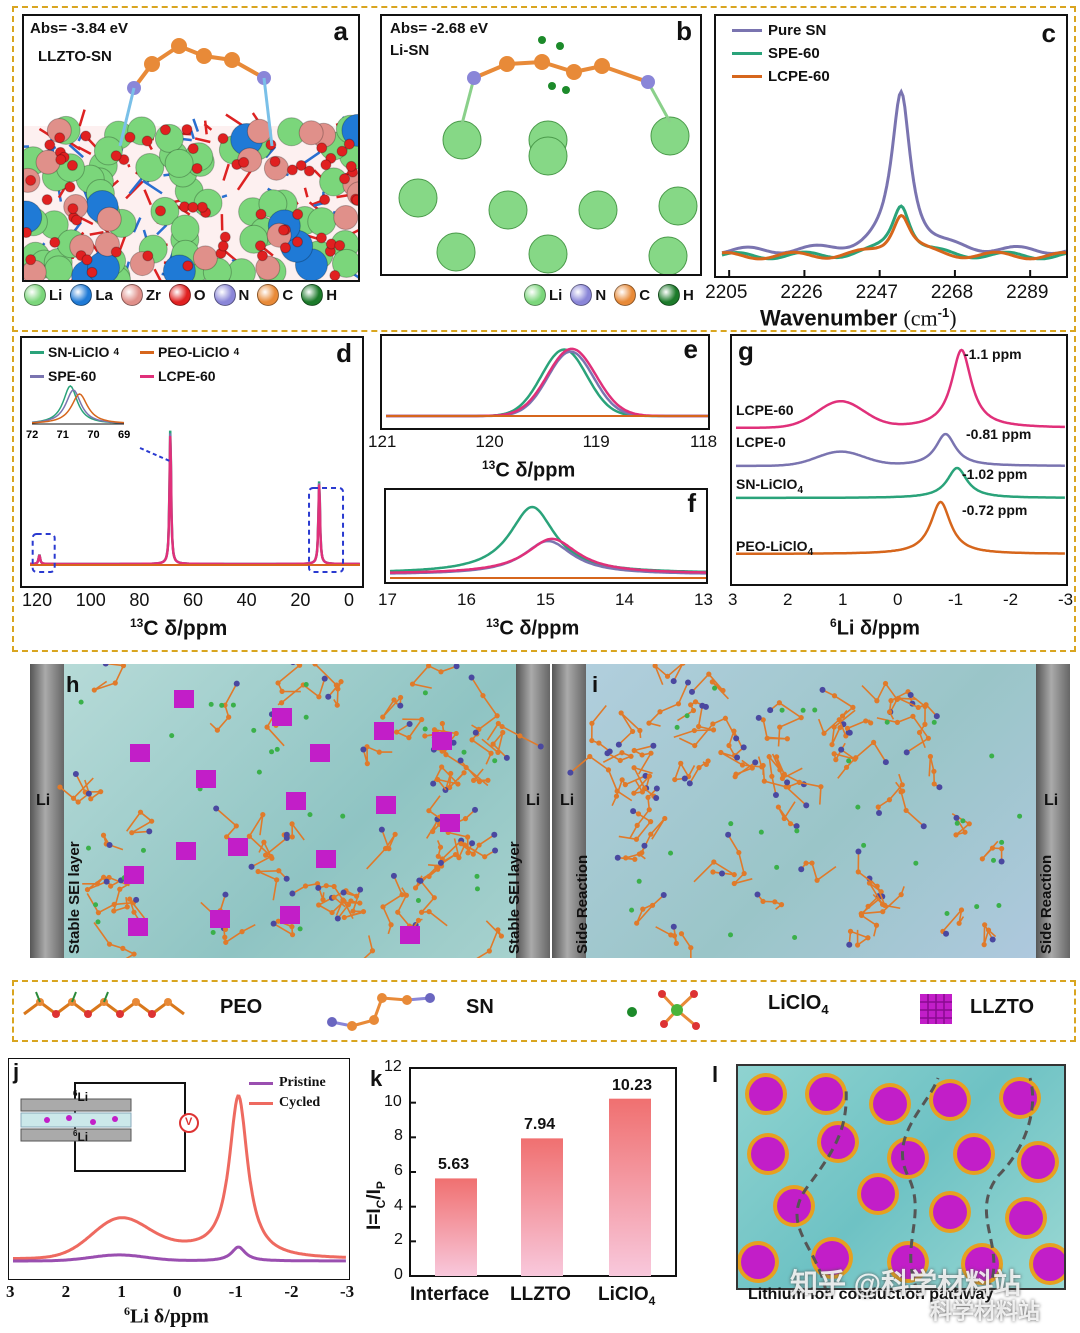  Describe the element at coordinates (746, 351) in the screenshot. I see `panel-g-label: g` at that location.